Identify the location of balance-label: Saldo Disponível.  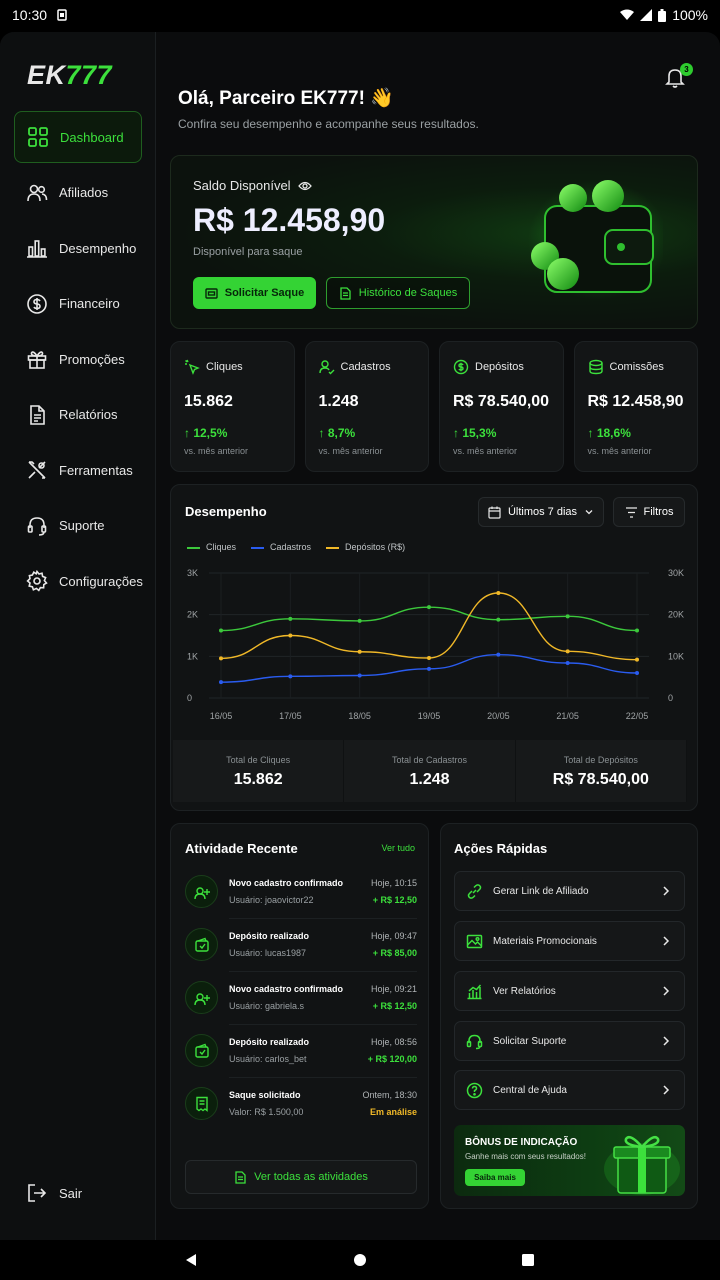
(242, 185).